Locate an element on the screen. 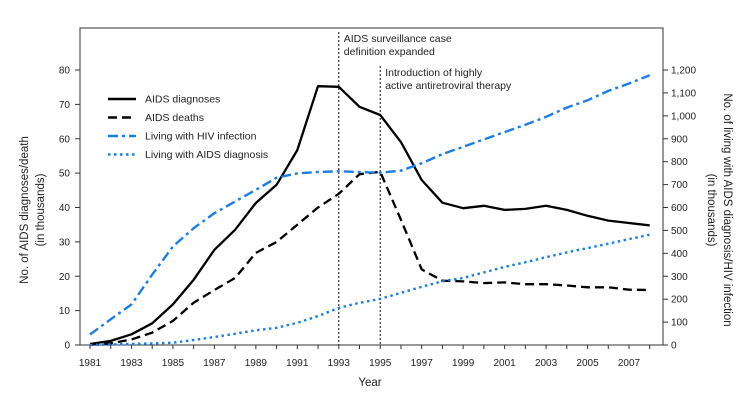 Image resolution: width=750 pixels, height=411 pixels. legend-label: AIDS diagnoses is located at coordinates (182, 100).